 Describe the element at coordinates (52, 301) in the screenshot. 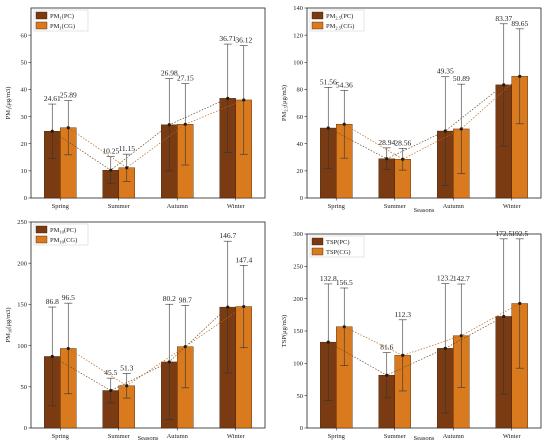

I see `data-label: 86.8` at that location.